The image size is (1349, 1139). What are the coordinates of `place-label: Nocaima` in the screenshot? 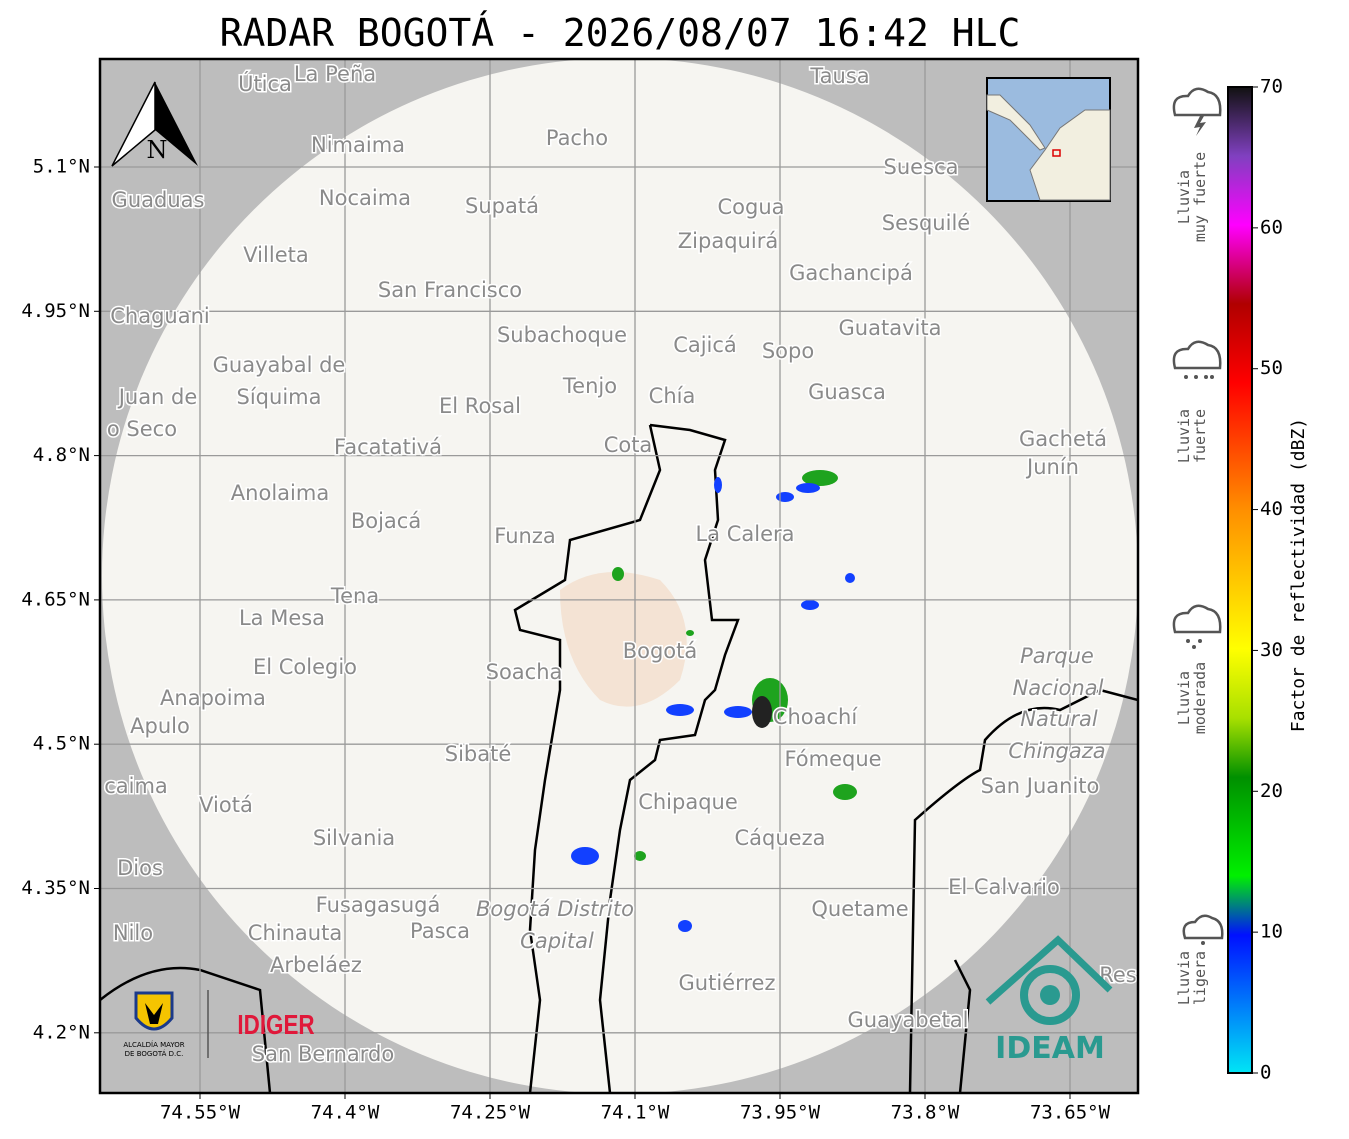 It's located at (365, 198).